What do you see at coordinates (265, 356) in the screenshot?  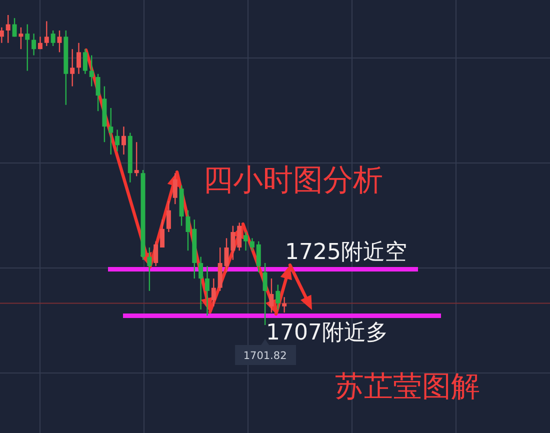 I see `annotation: 1701.82` at bounding box center [265, 356].